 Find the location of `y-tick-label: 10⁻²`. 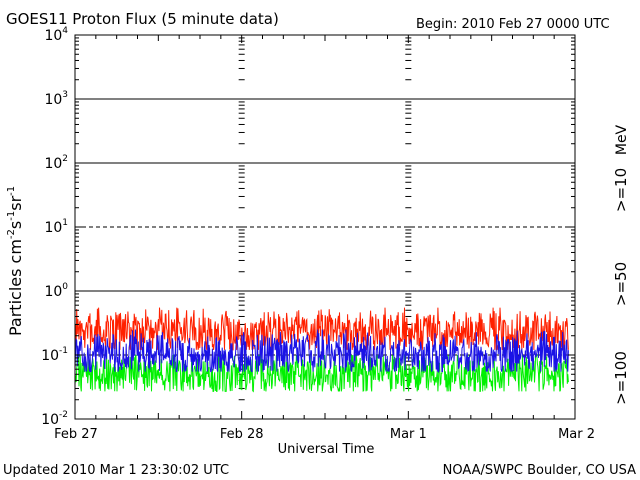

y-tick-label: 10⁻² is located at coordinates (54, 419).